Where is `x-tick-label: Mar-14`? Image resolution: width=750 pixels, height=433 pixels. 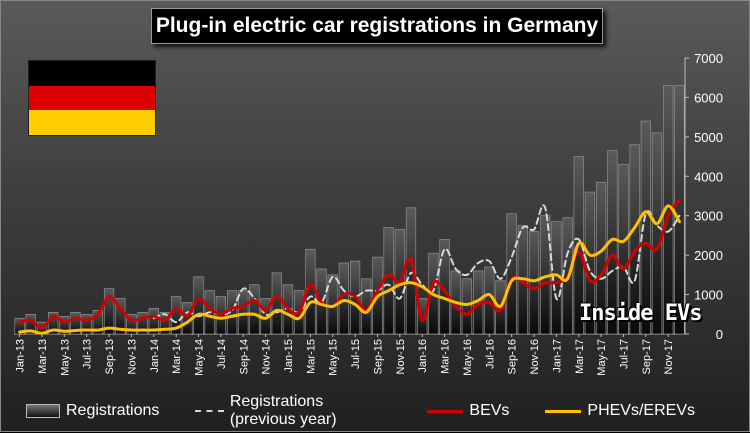 x-tick-label: Mar-14 is located at coordinates (177, 356).